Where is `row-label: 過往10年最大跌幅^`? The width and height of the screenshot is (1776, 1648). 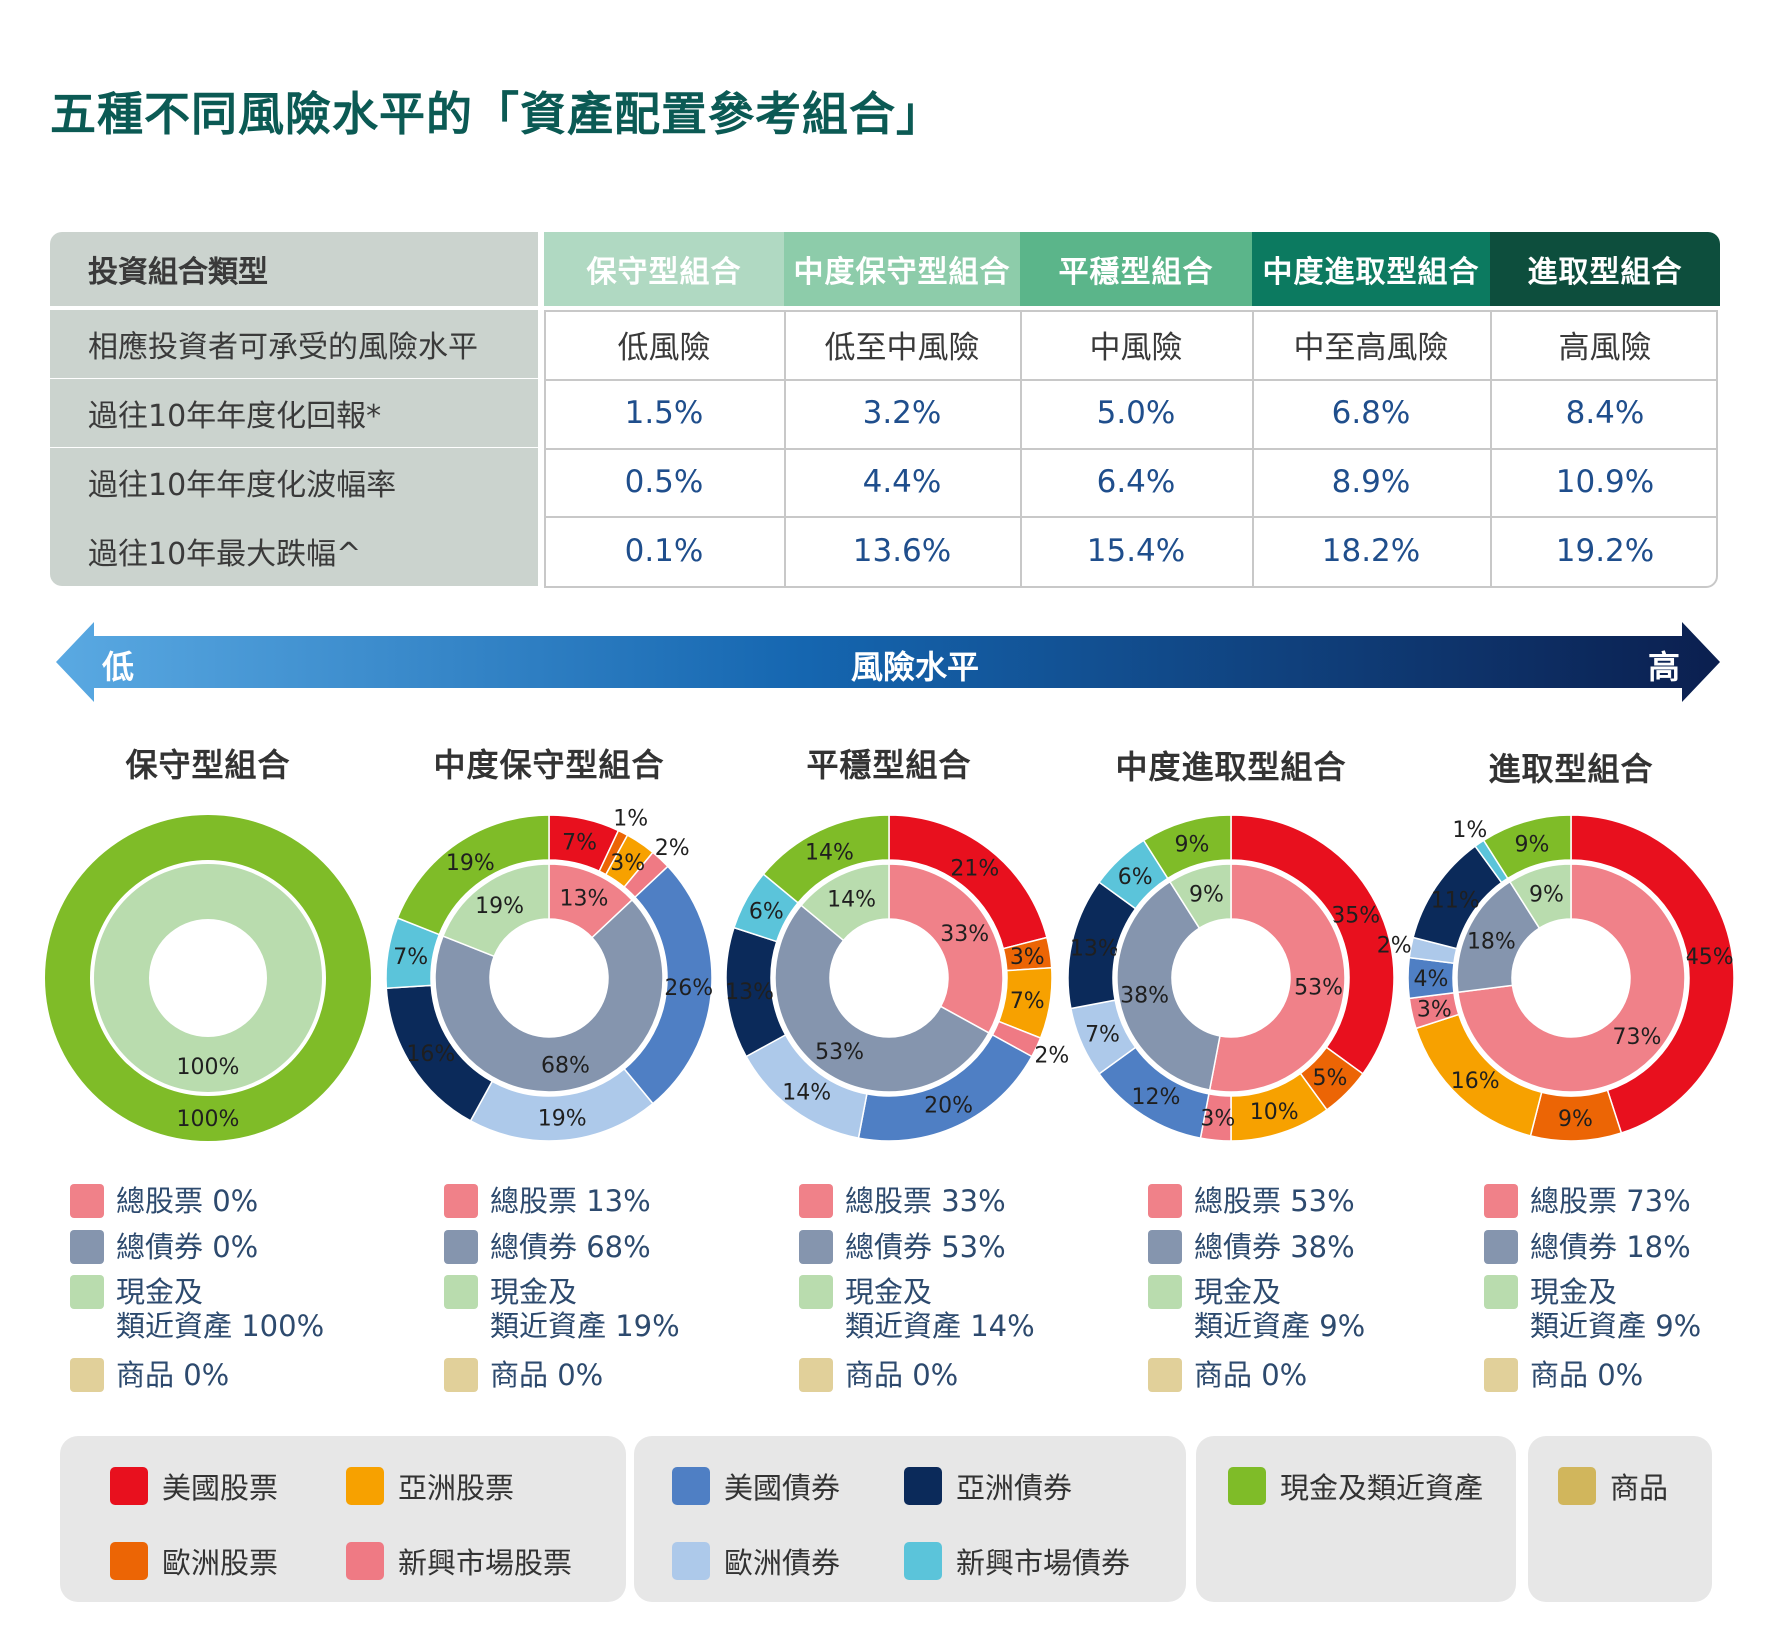
row-label: 過往10年最大跌幅^ is located at coordinates (294, 551).